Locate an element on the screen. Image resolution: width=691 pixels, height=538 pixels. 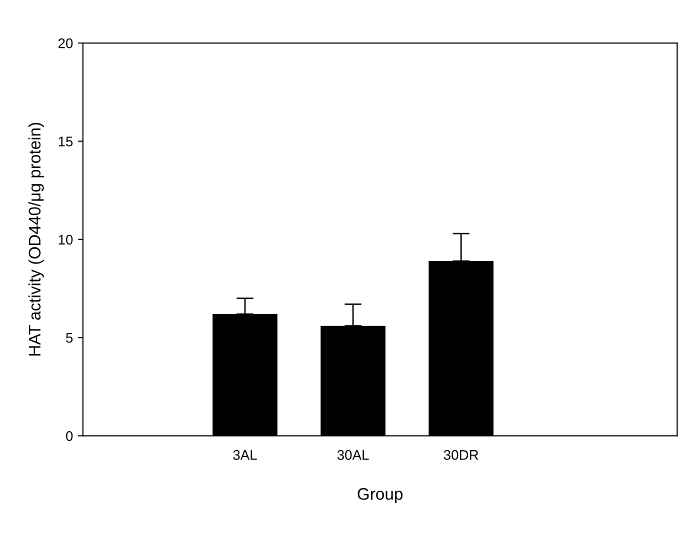
y-tick-label: 5 is located at coordinates (69, 338).